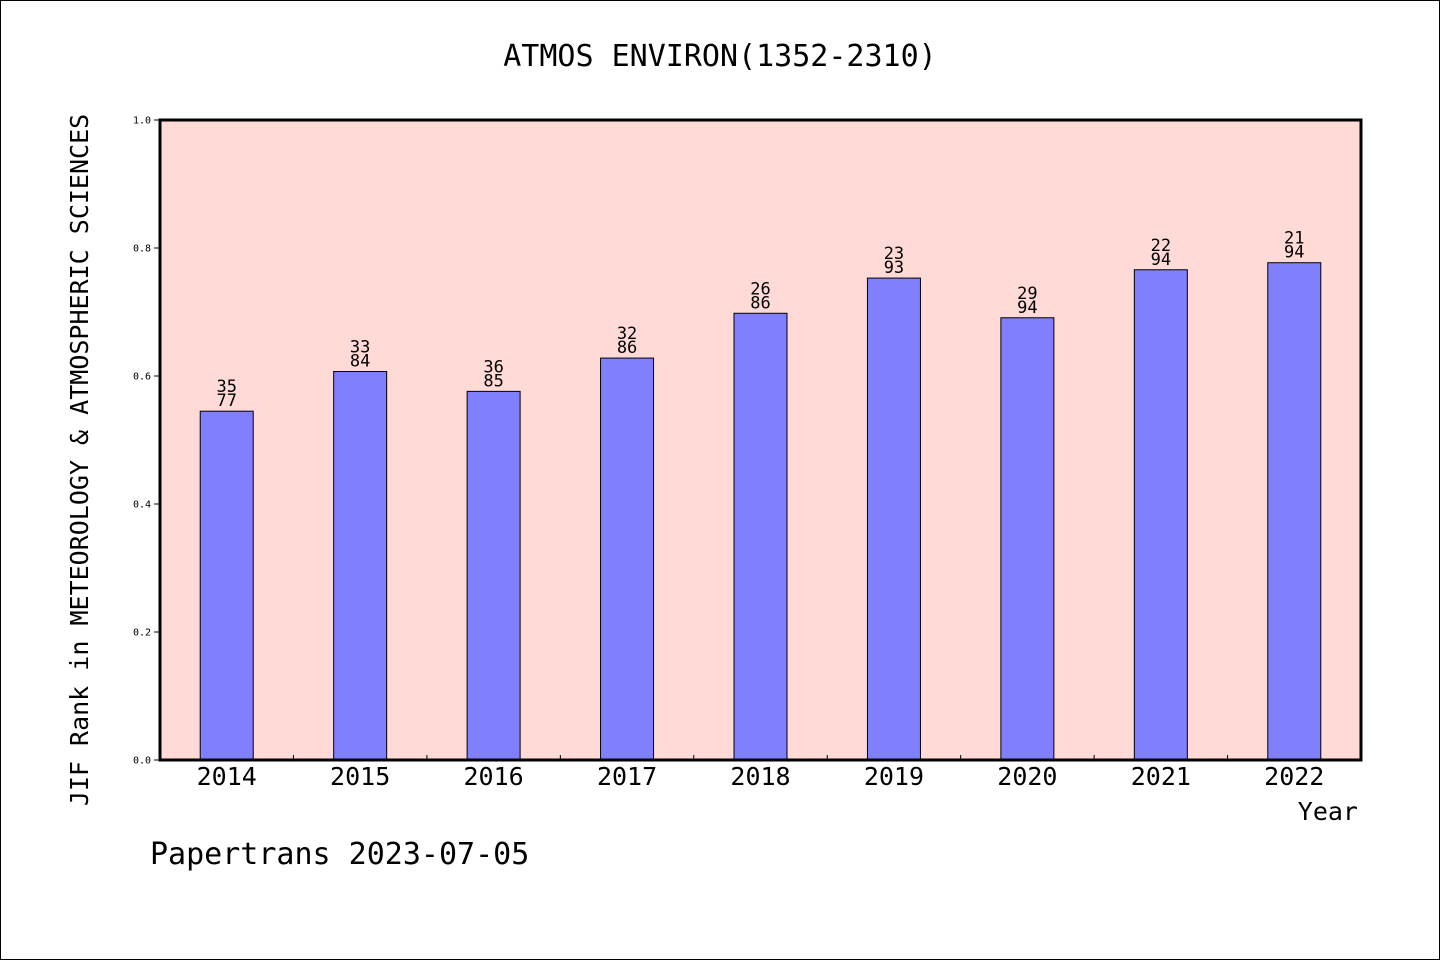 The height and width of the screenshot is (960, 1440). I want to click on bar-rank-label: 23, so click(894, 254).